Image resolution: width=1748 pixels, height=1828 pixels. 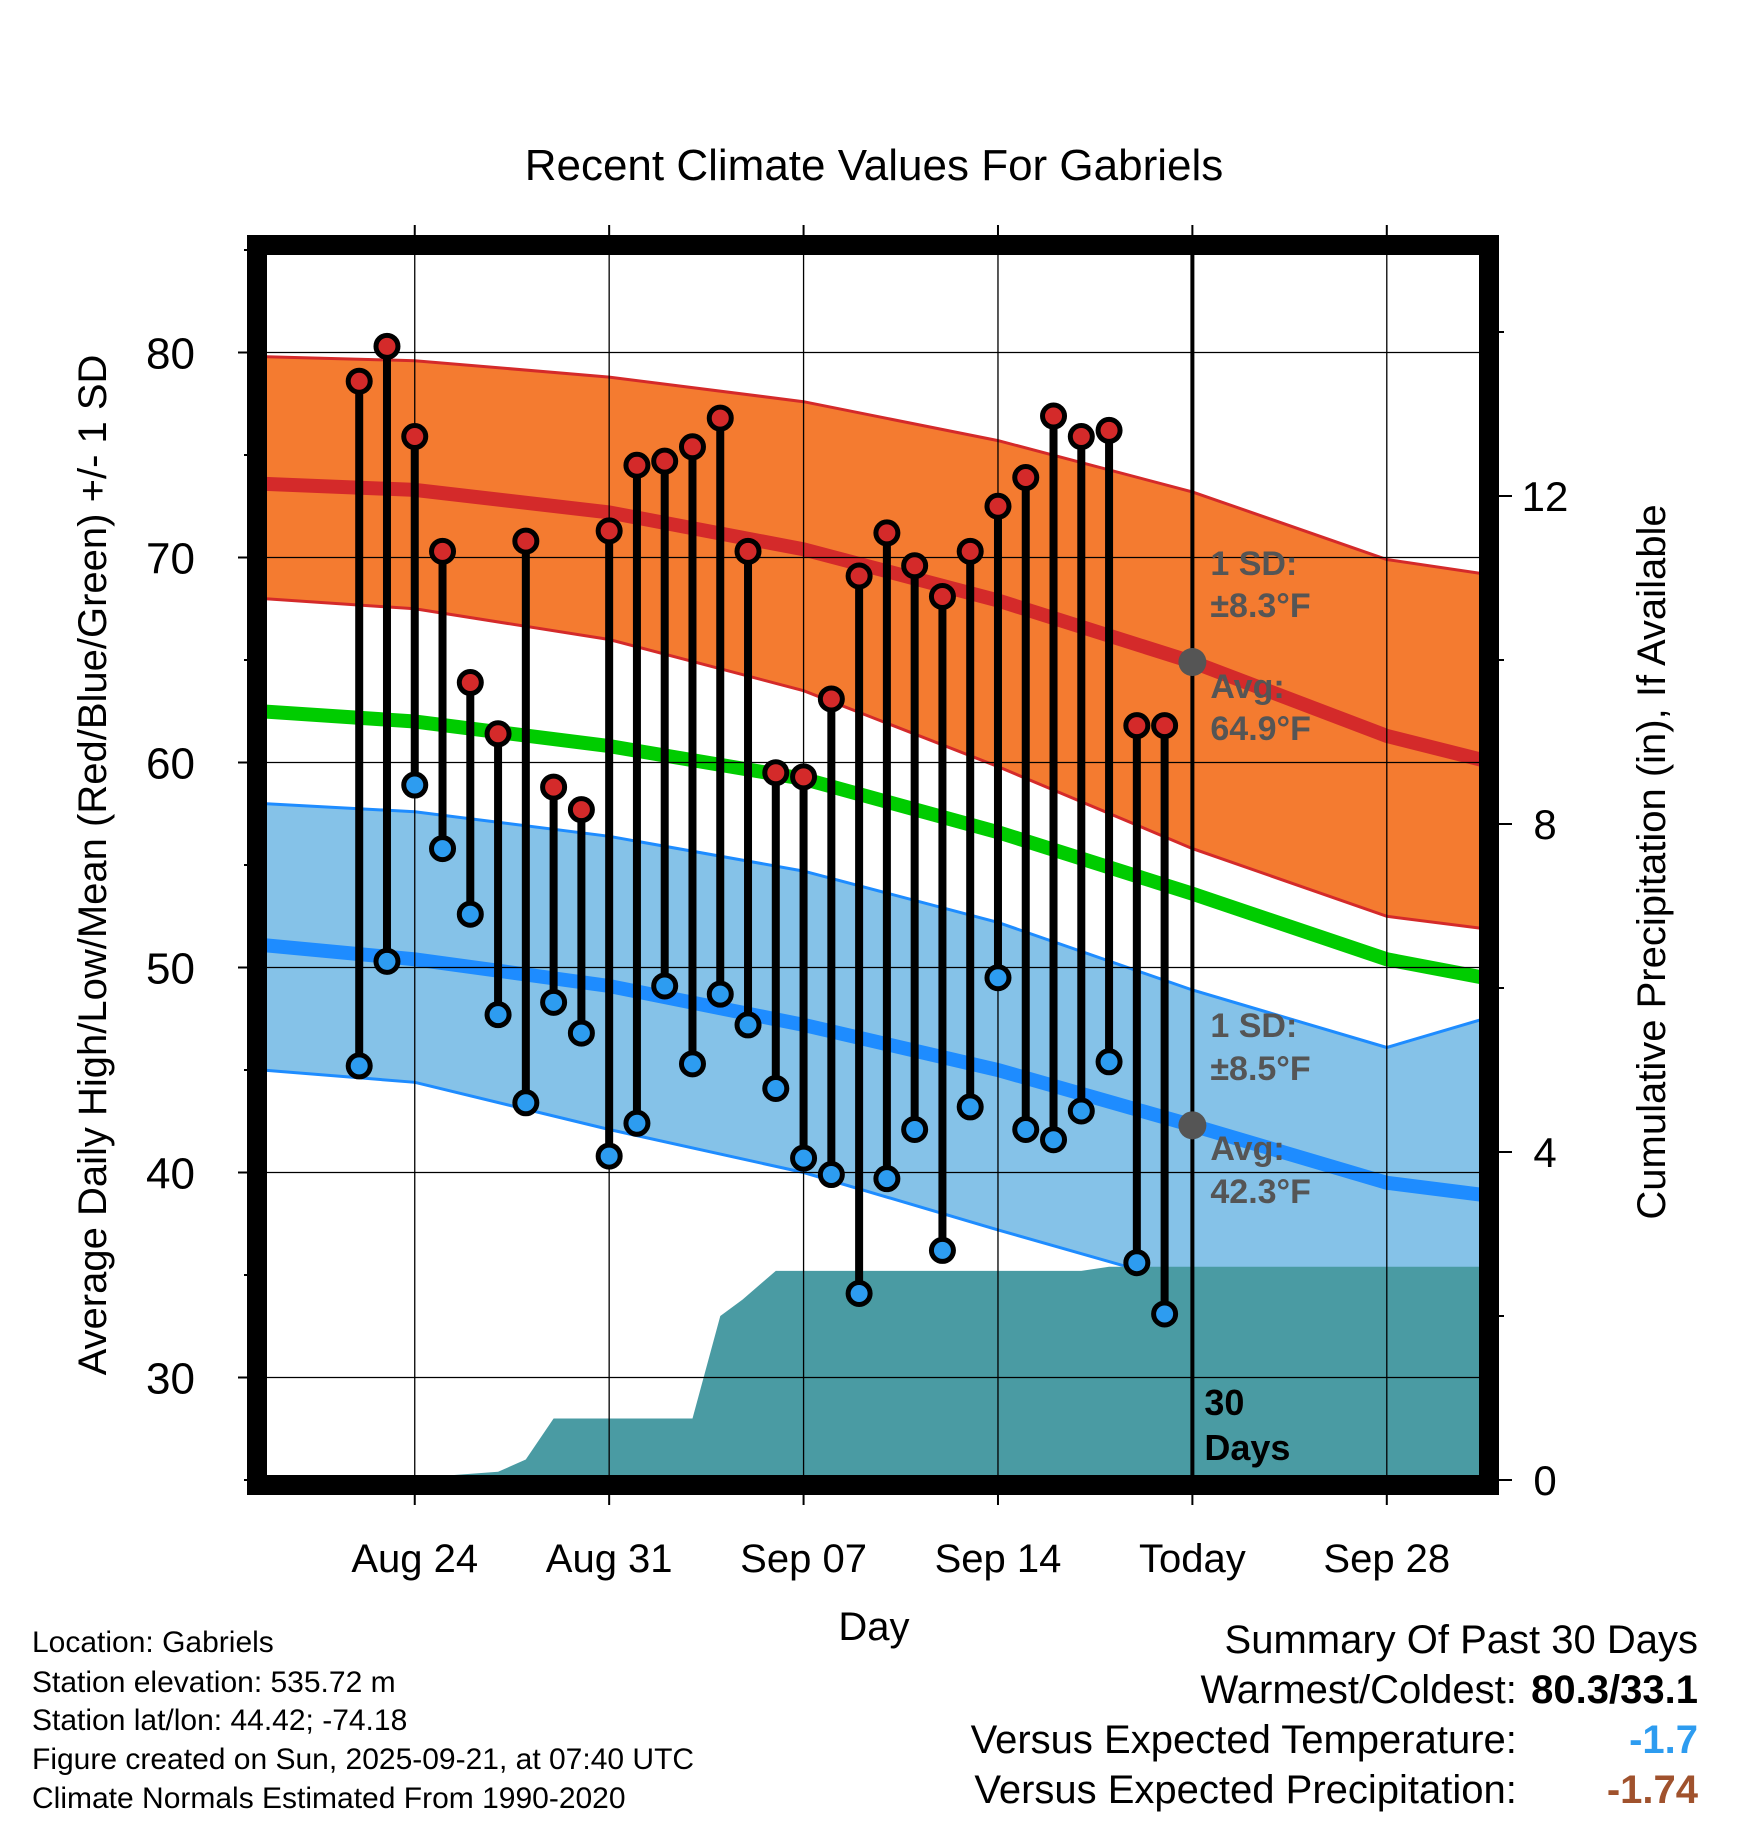 What do you see at coordinates (1358, 1690) in the screenshot?
I see `warmest-coldest-label: Warmest/Coldest:` at bounding box center [1358, 1690].